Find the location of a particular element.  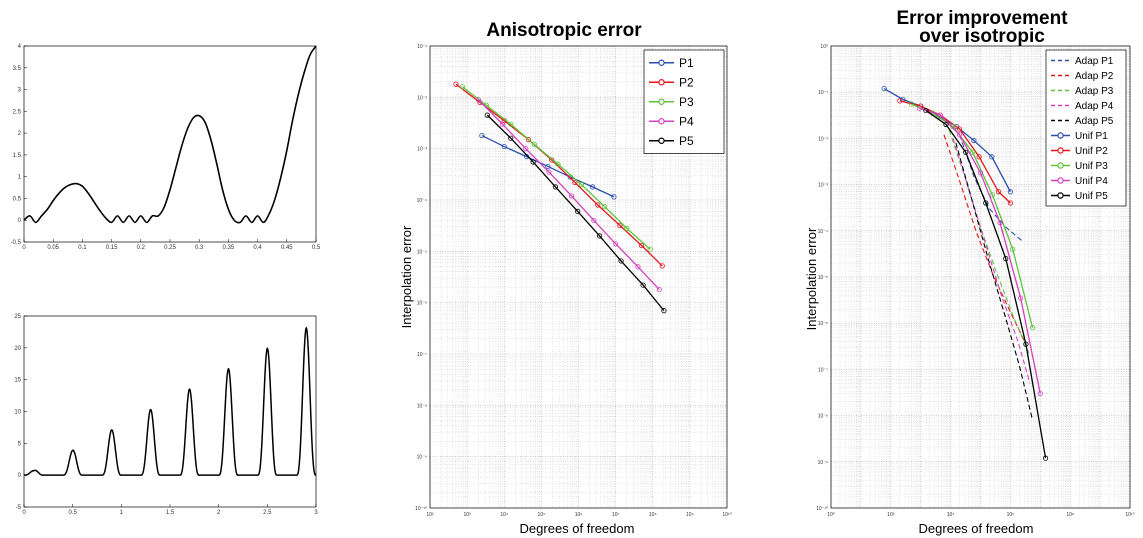

x-axis-label-improvement: Degrees of freedom is located at coordinates (976, 528).